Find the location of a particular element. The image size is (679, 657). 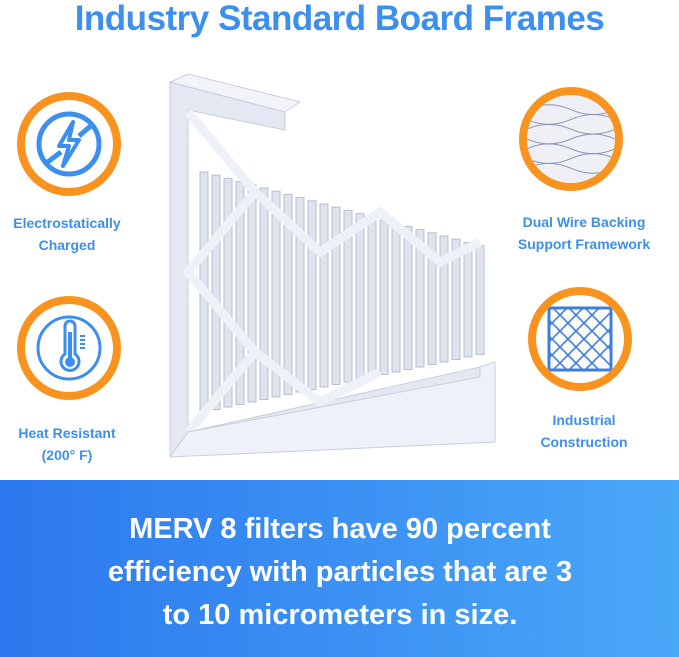

label-line: Construction is located at coordinates (584, 442).